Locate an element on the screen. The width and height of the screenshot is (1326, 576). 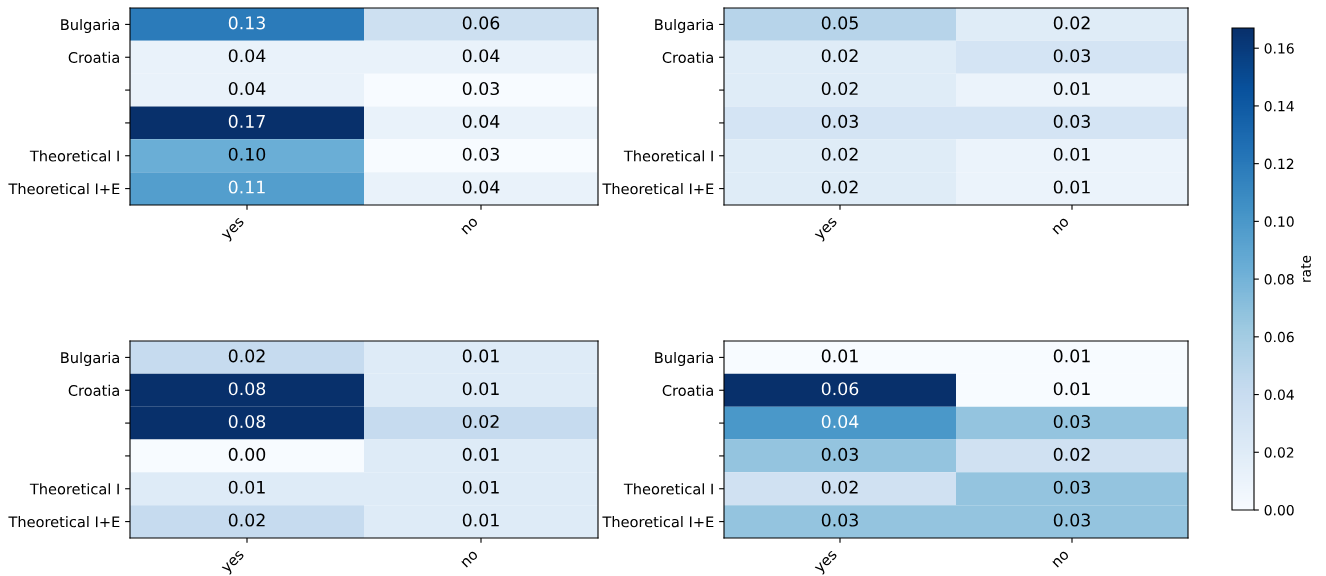
data-label: 0.10 is located at coordinates (247, 154).